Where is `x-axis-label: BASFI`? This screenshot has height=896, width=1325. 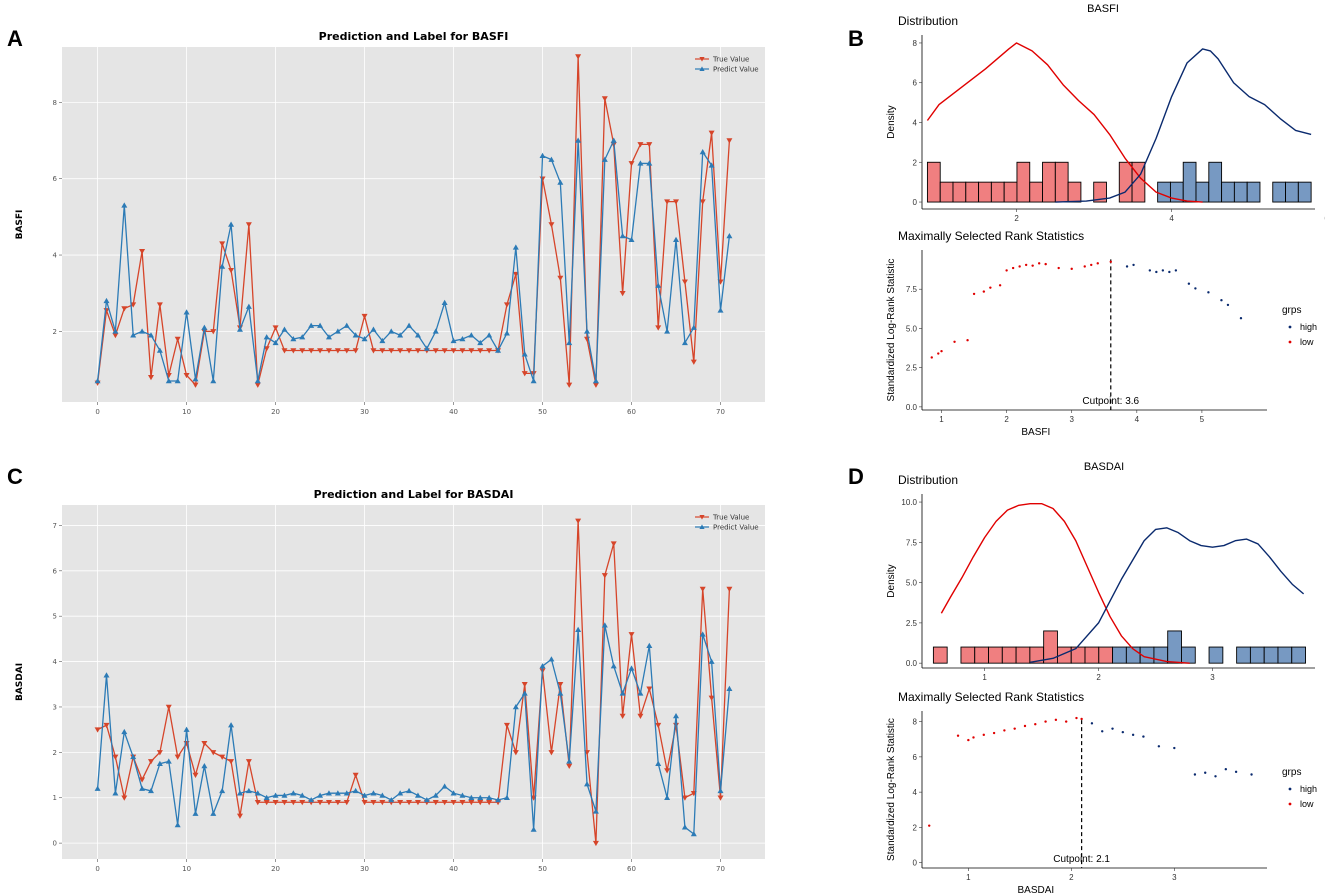 x-axis-label: BASFI is located at coordinates (1035, 432).